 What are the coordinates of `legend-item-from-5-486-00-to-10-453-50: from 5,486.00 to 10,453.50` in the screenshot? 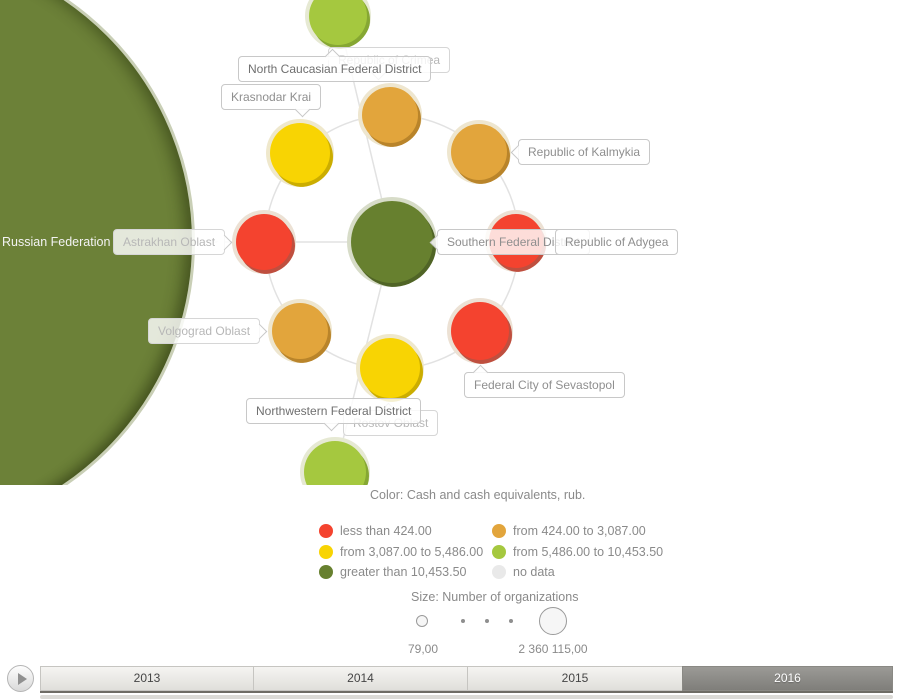 It's located at (577, 552).